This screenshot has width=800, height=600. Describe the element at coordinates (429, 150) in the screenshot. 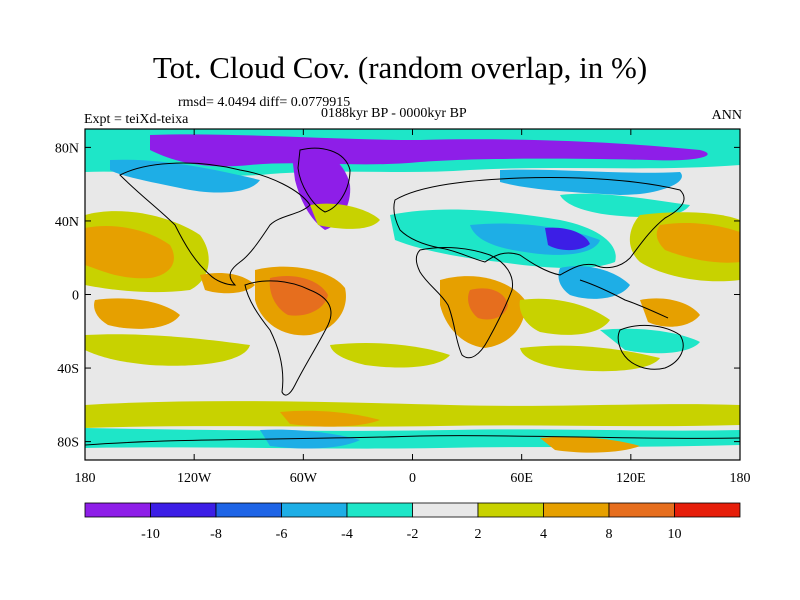

I see `arctic-strong-negative` at that location.